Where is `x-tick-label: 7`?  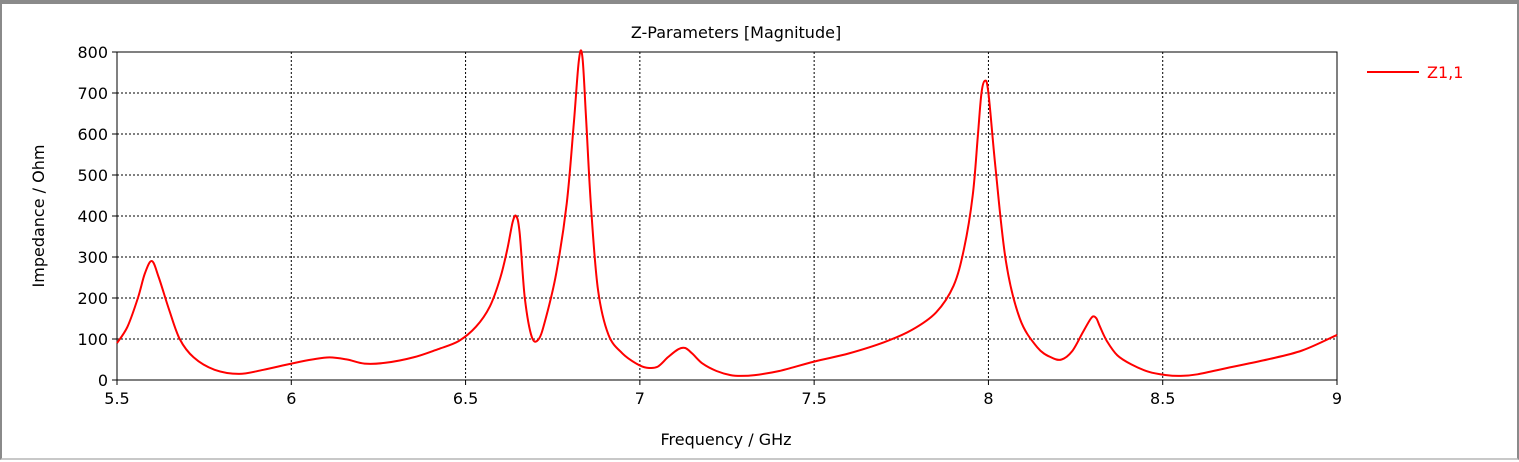
x-tick-label: 7 is located at coordinates (640, 398).